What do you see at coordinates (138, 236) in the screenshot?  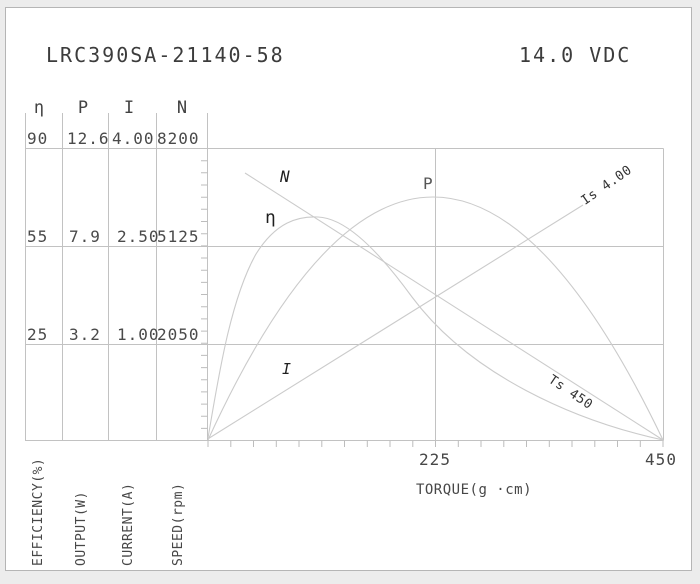 I see `table-cell-current-2: 2.50` at bounding box center [138, 236].